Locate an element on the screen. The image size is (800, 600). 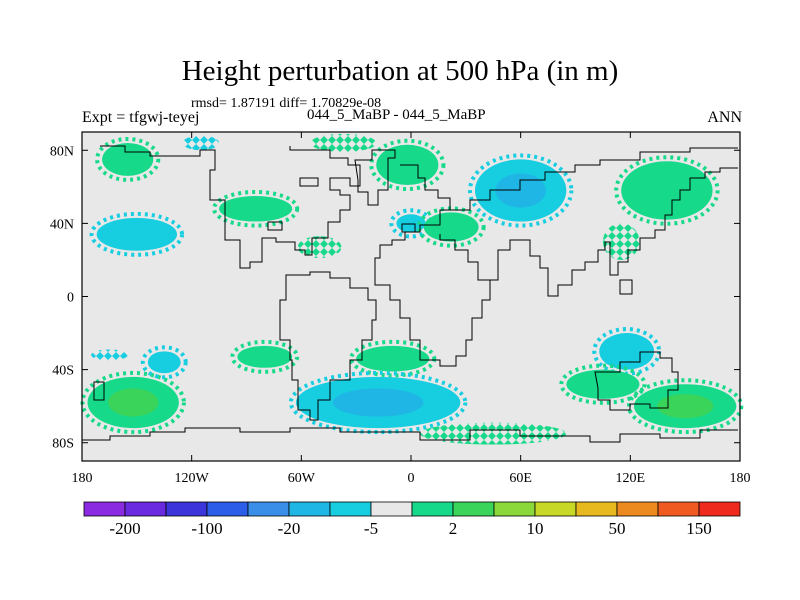
chart-title: Height perturbation at 500 hPa (in m) is located at coordinates (400, 71).